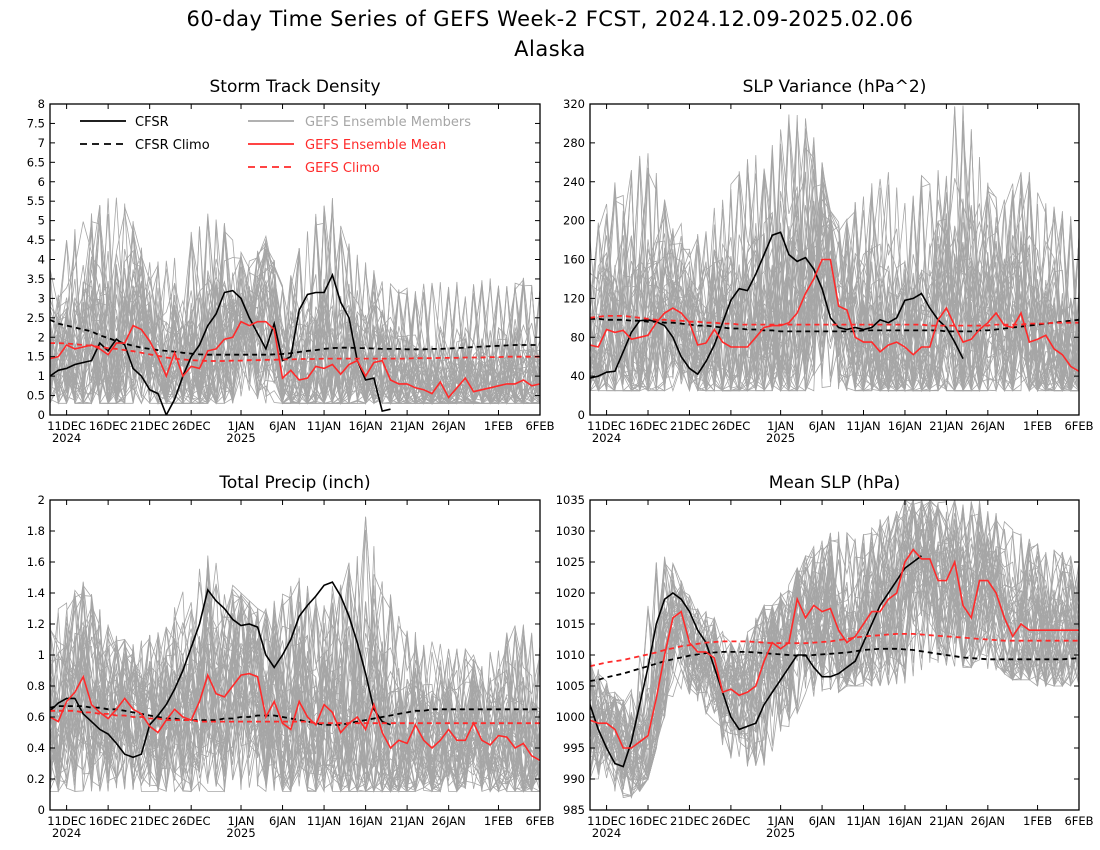 This screenshot has width=1100, height=850. Describe the element at coordinates (36, 279) in the screenshot. I see `y-tick-label: 3.5` at that location.